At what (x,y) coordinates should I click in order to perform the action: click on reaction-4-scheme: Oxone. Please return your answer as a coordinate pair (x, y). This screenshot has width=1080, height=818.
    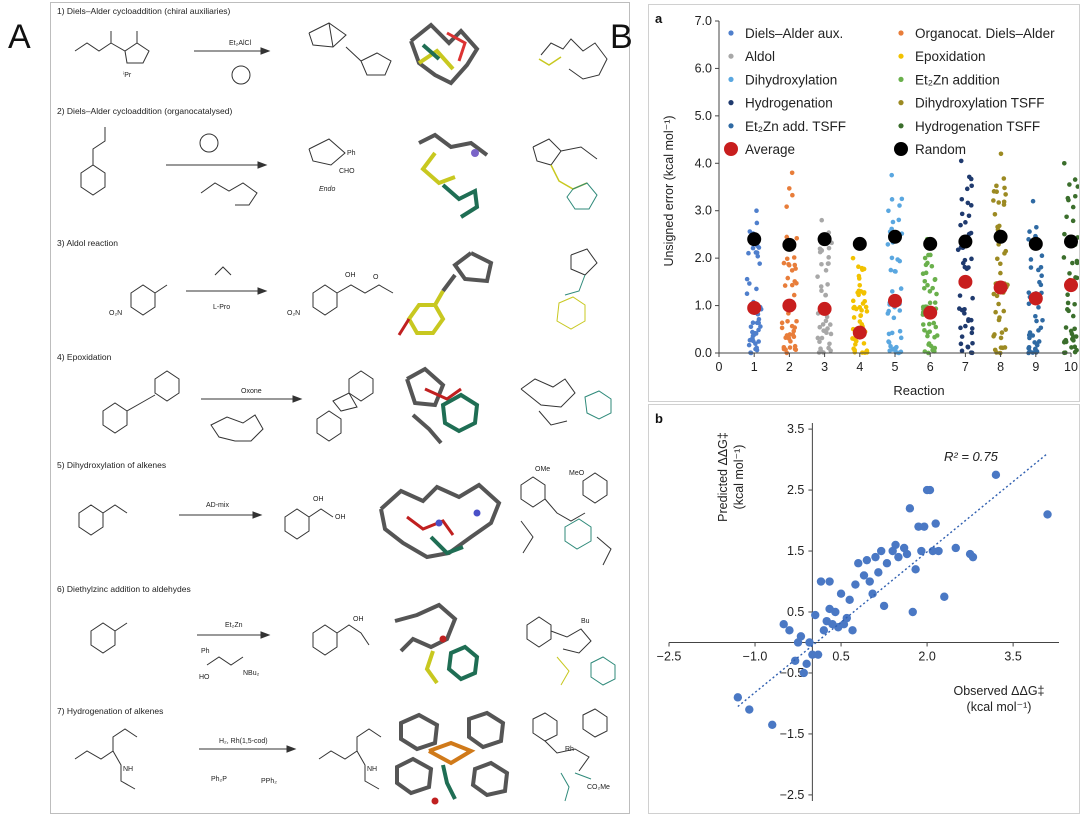
    Looking at the image, I should click on (357, 405).